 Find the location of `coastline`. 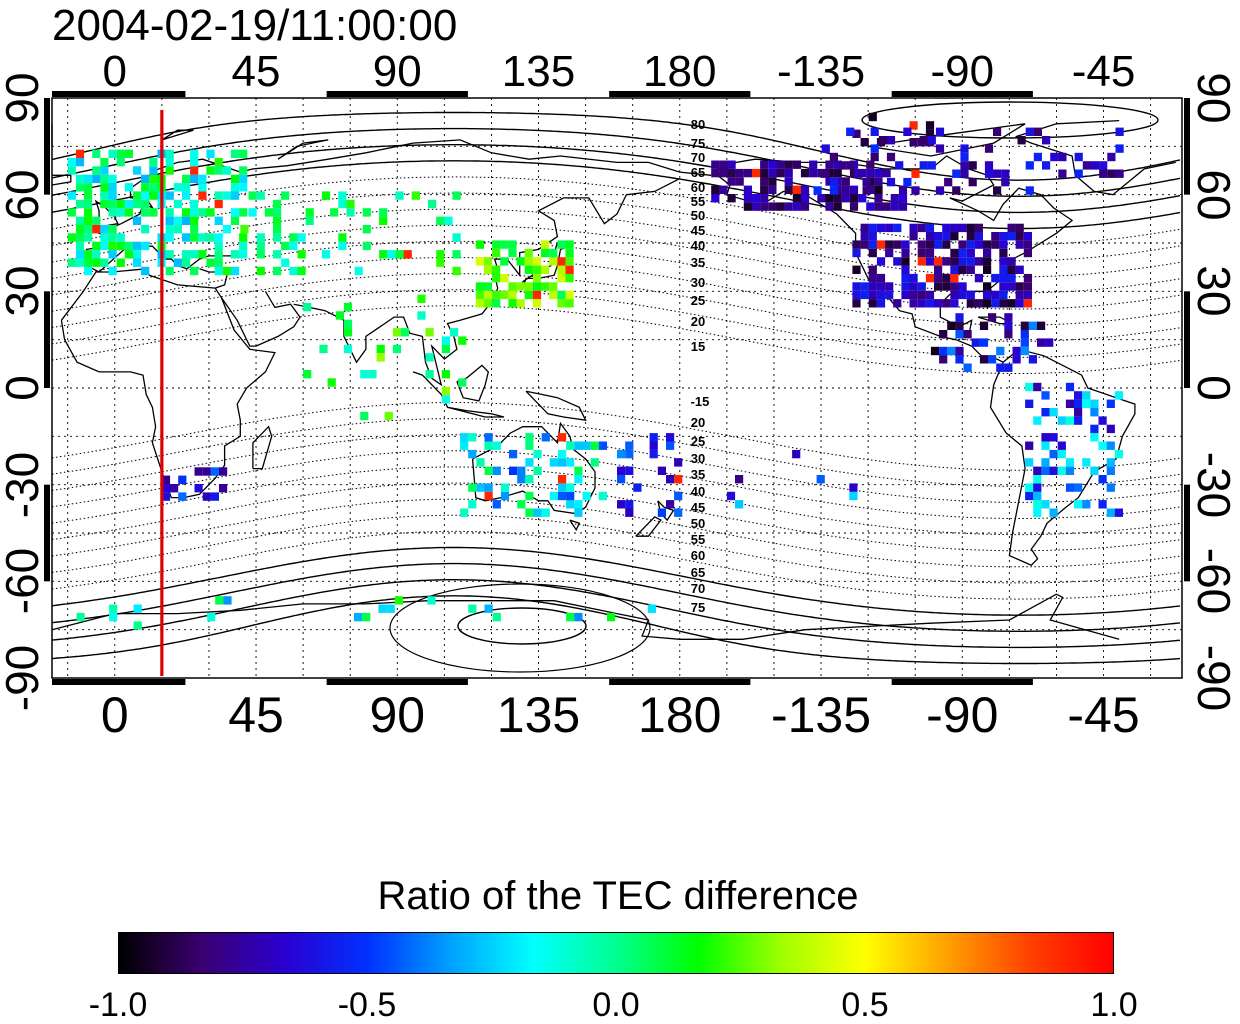

coastline is located at coordinates (473, 383).